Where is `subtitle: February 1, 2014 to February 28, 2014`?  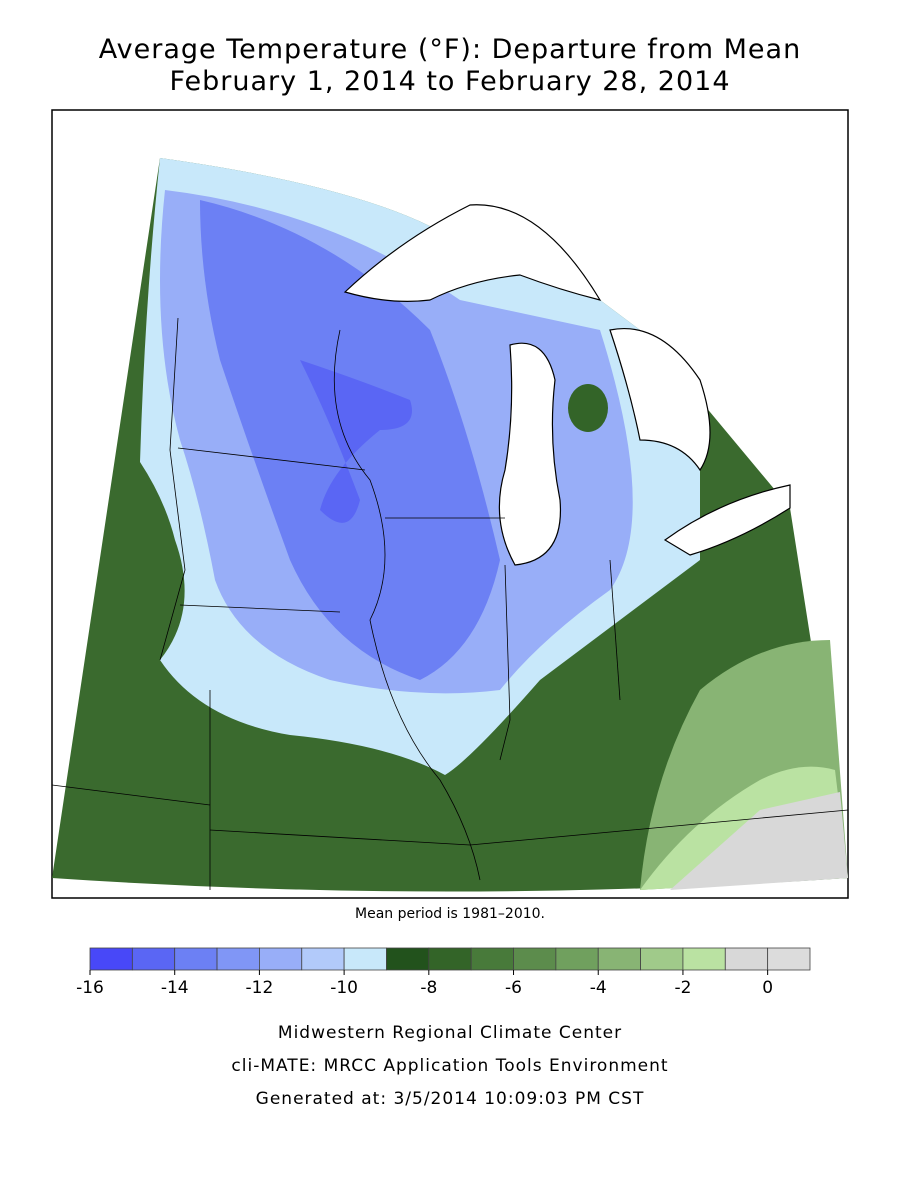 subtitle: February 1, 2014 to February 28, 2014 is located at coordinates (449, 81).